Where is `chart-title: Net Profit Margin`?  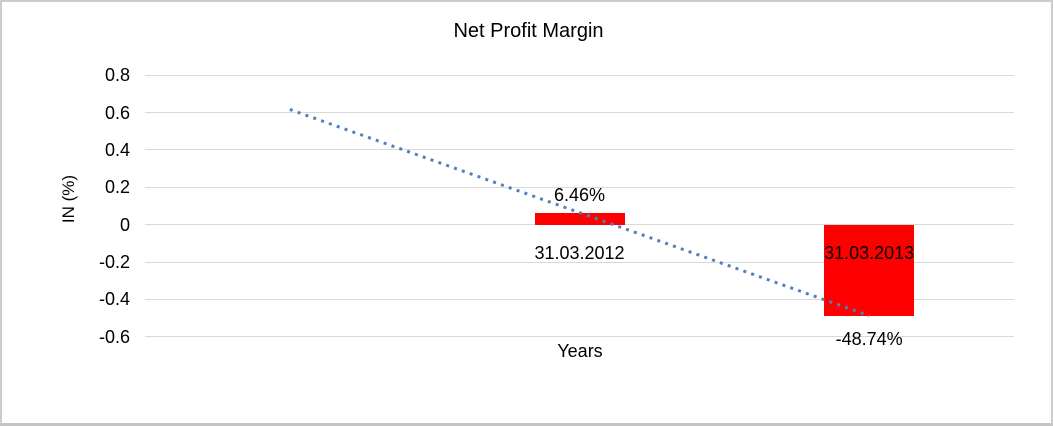 chart-title: Net Profit Margin is located at coordinates (528, 31).